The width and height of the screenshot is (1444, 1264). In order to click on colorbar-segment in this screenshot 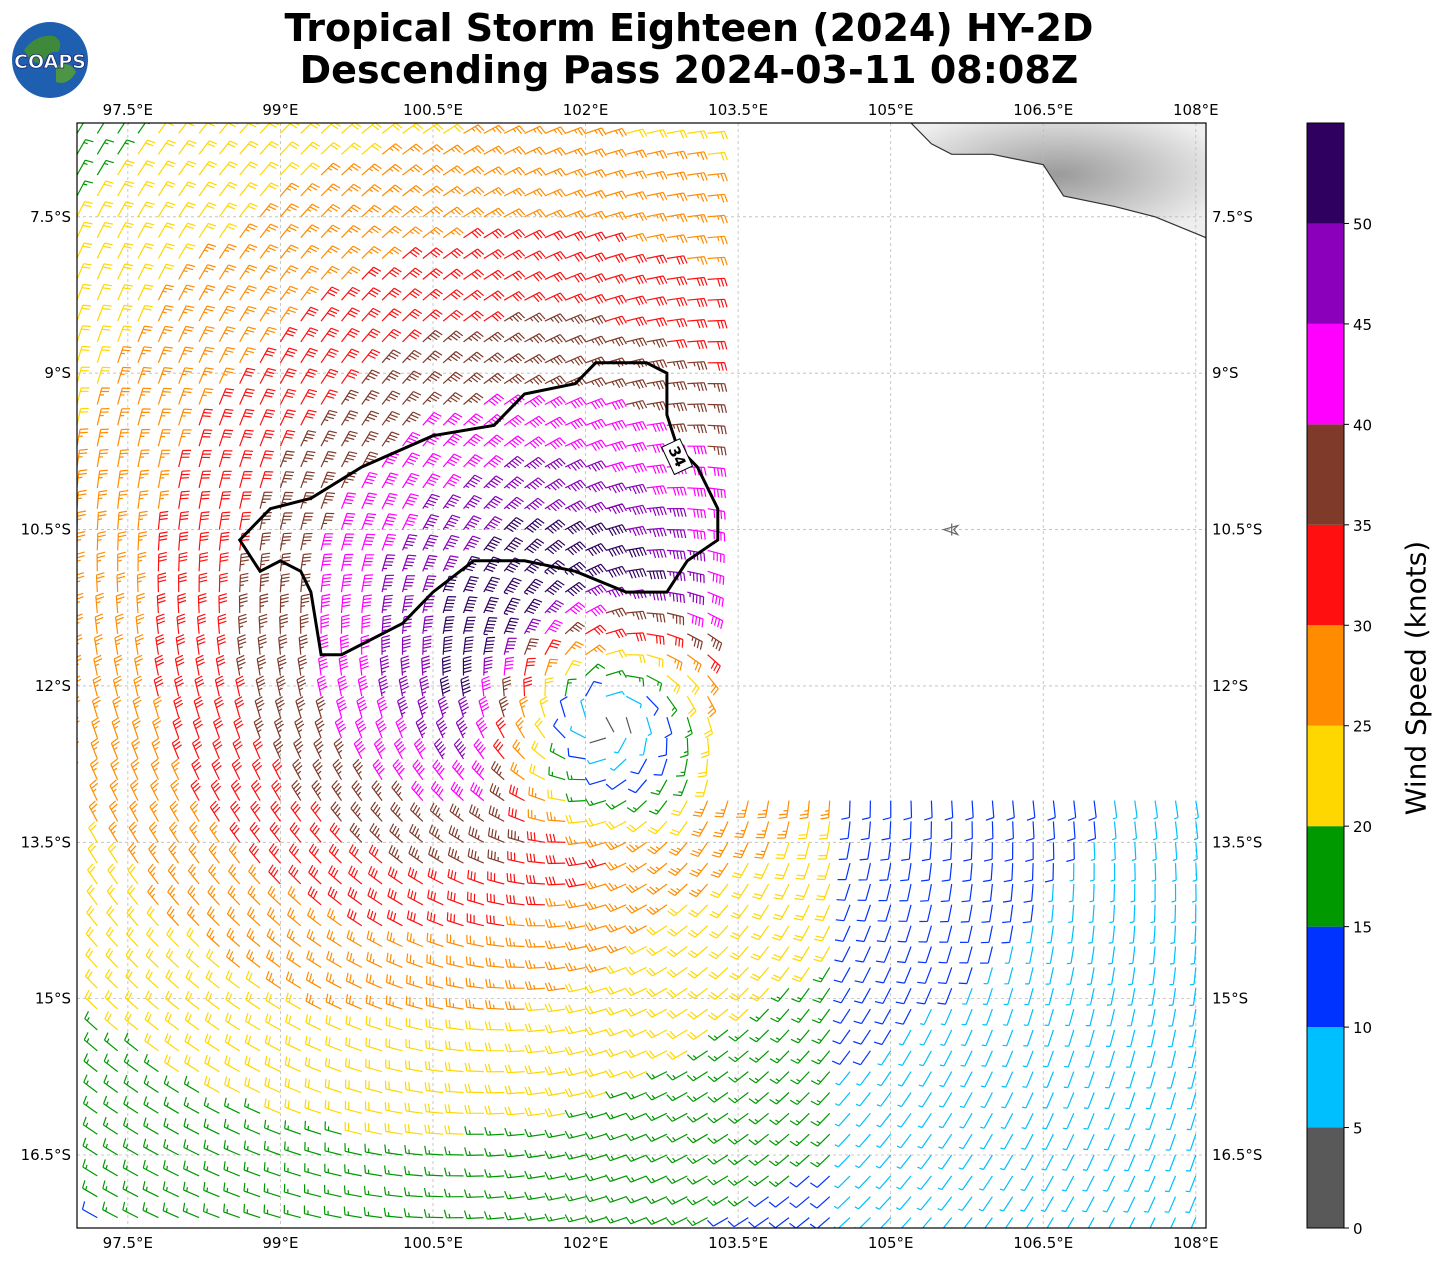, I will do `click(1325, 575)`.